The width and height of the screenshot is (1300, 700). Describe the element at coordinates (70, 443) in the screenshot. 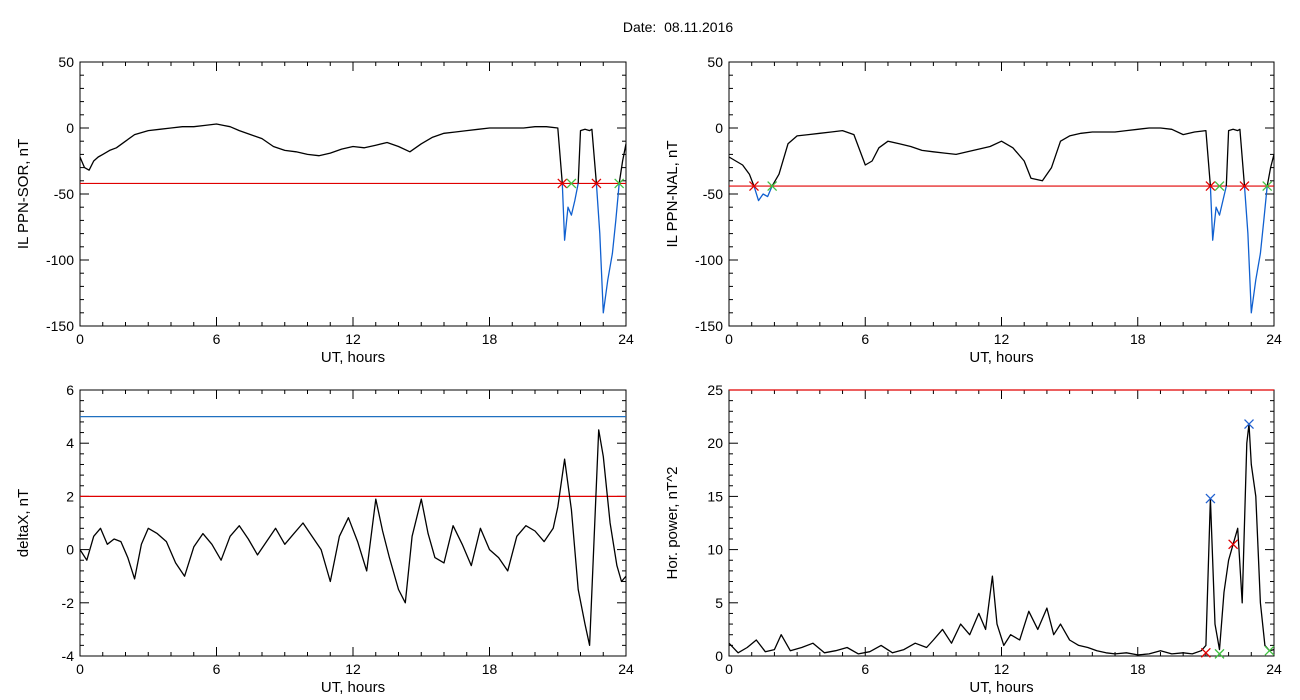

I see `y-tick-label: 4` at that location.